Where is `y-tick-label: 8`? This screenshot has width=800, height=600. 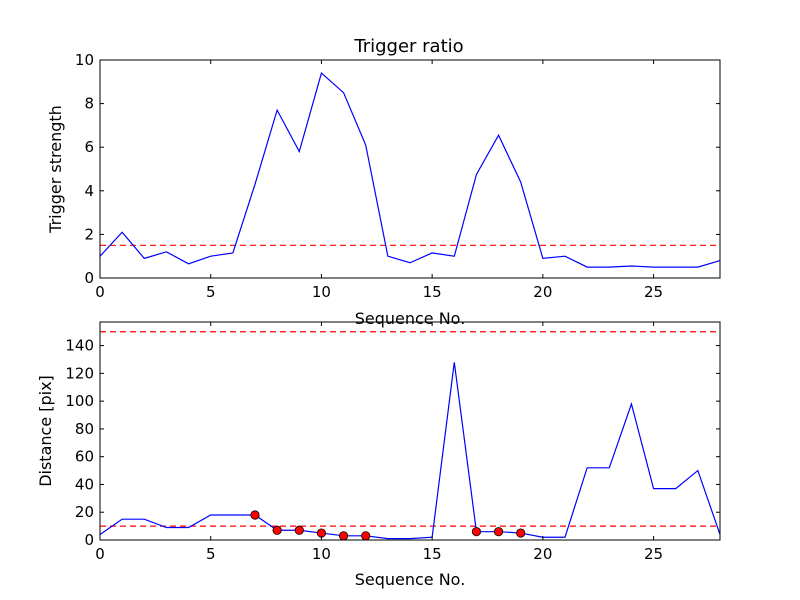 y-tick-label: 8 is located at coordinates (89, 104).